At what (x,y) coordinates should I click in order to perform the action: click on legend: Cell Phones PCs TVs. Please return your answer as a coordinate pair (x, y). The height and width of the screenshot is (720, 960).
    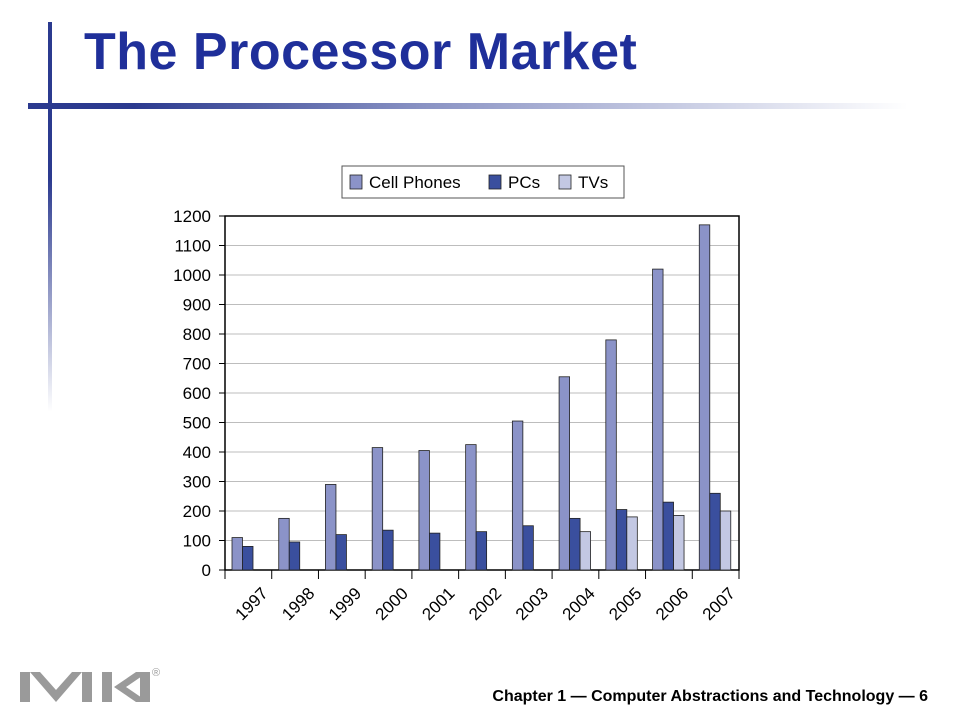
    Looking at the image, I should click on (483, 182).